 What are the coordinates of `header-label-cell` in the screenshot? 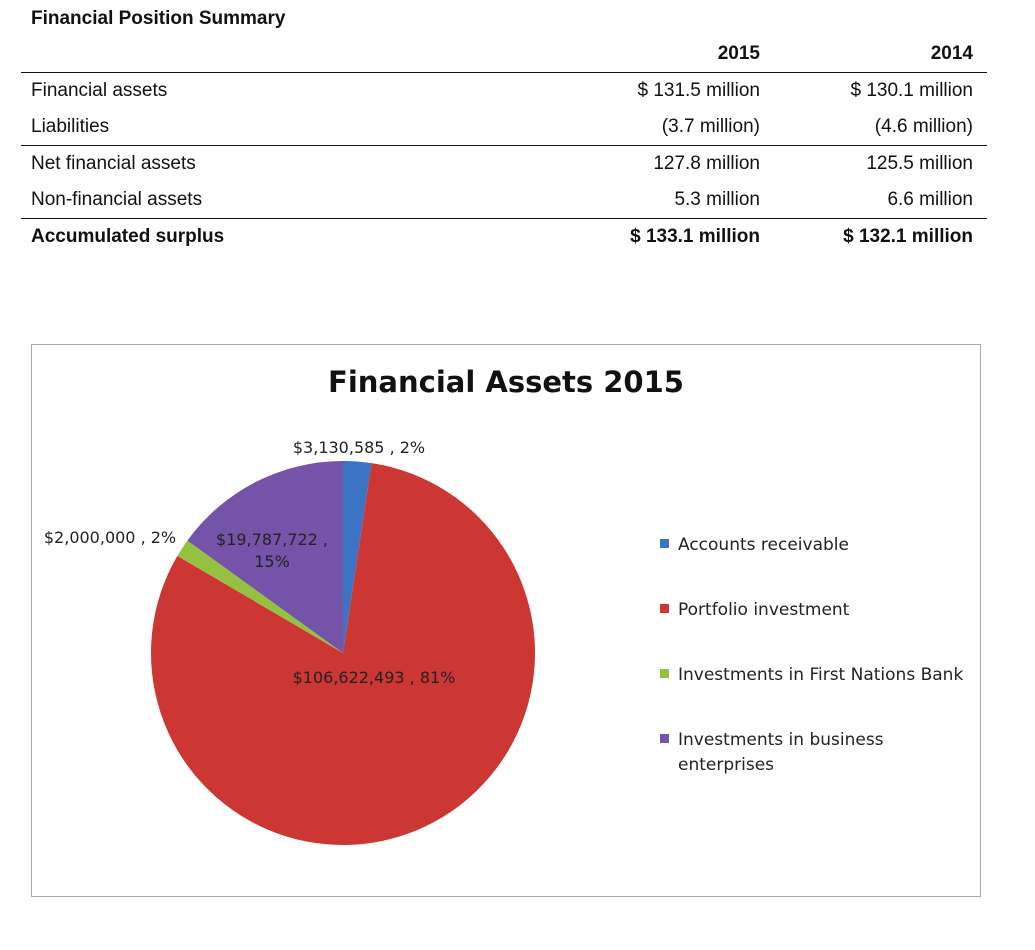 It's located at (290, 54).